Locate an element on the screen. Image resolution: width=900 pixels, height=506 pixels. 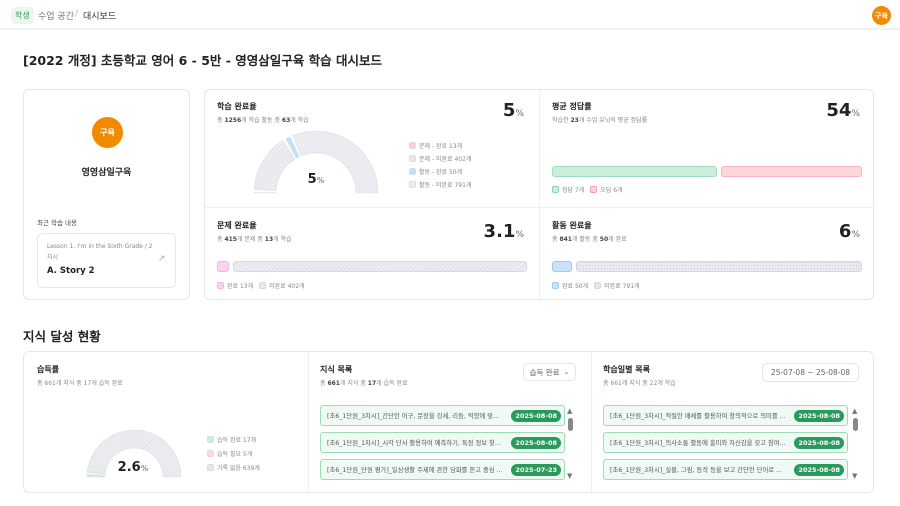
problem-done-legend: 완료 13개 is located at coordinates (240, 286).